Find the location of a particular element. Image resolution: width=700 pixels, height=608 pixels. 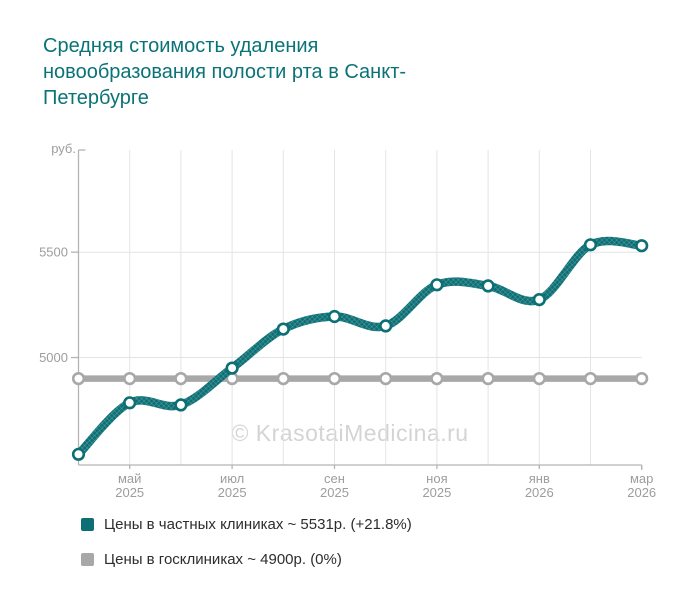

x-tick-label-month: сен is located at coordinates (334, 478).